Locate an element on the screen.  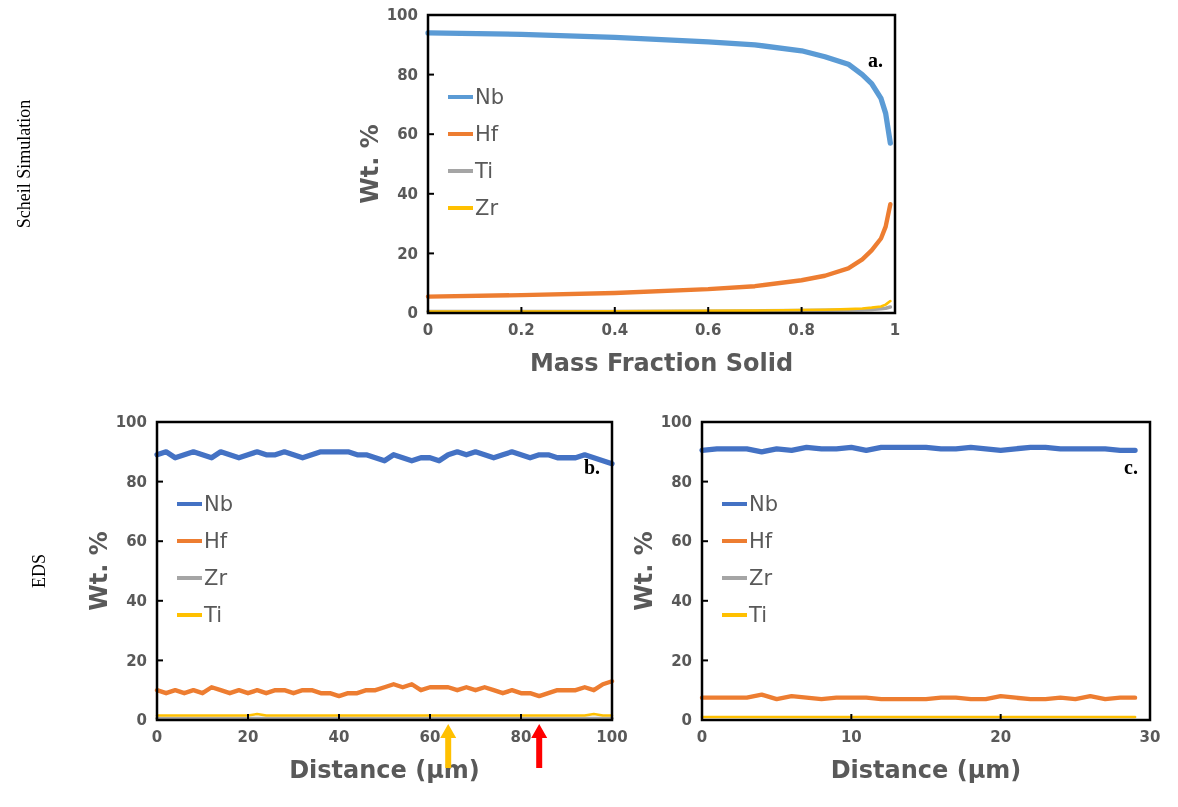
x-tick-label: 1 is located at coordinates (895, 330).